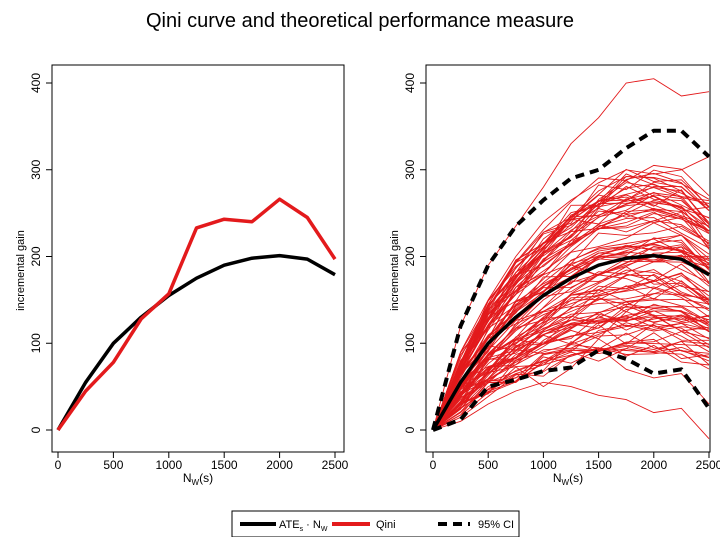 The width and height of the screenshot is (720, 537). I want to click on legend: ATEs · NW Qini 95% CI, so click(375, 523).